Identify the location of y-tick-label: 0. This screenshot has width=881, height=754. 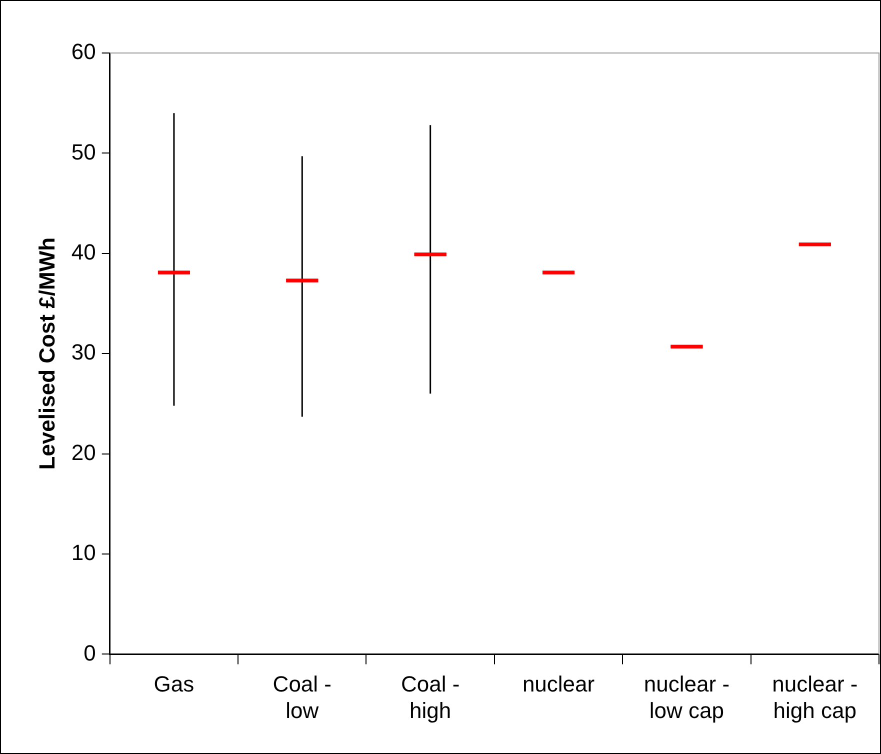
(90, 653).